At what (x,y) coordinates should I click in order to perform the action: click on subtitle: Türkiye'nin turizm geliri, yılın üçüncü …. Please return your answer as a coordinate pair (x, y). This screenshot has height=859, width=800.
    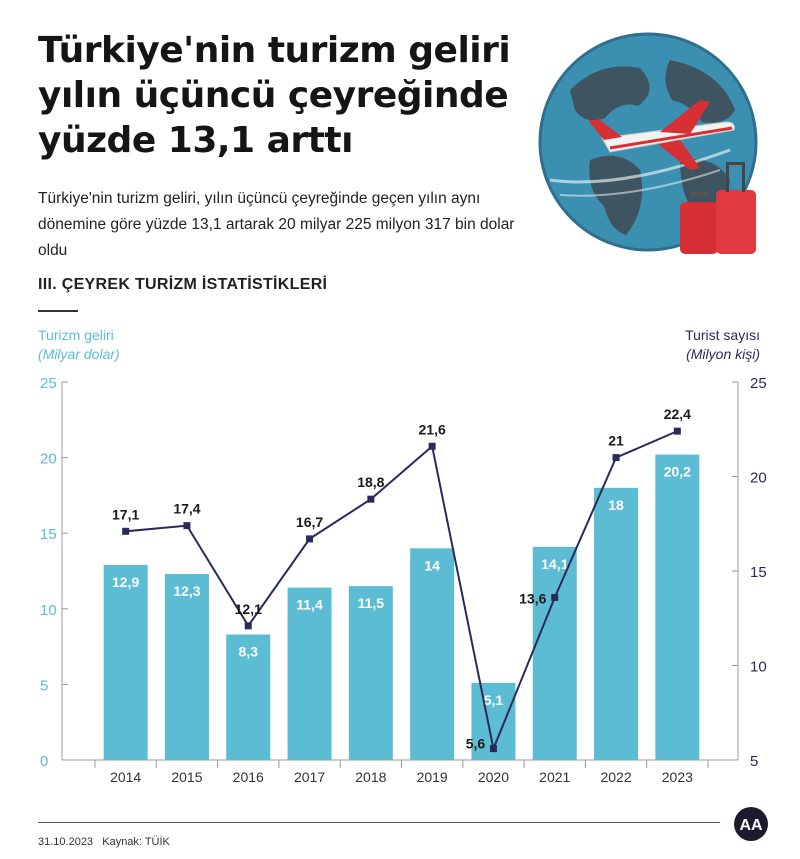
    Looking at the image, I should click on (276, 224).